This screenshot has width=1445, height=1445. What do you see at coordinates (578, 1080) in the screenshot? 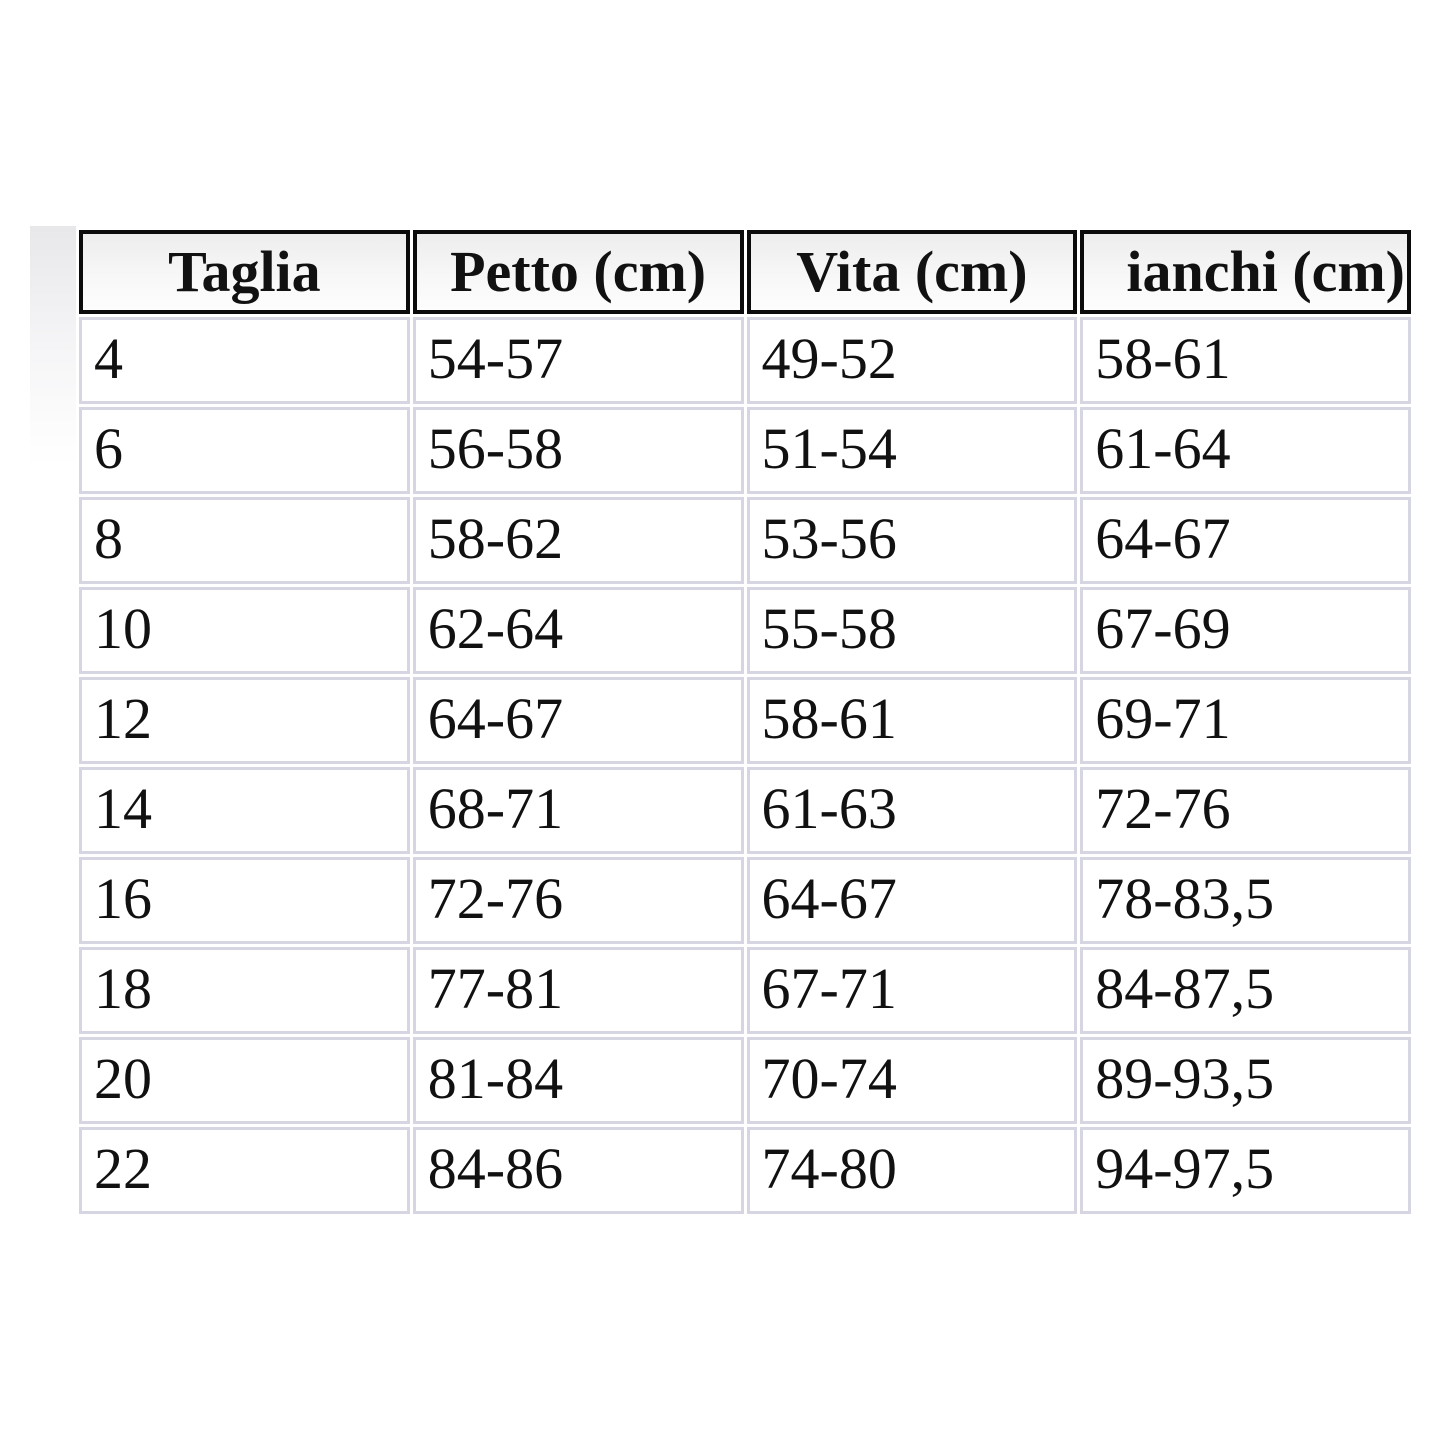
I see `cell-petto: 81-84` at bounding box center [578, 1080].